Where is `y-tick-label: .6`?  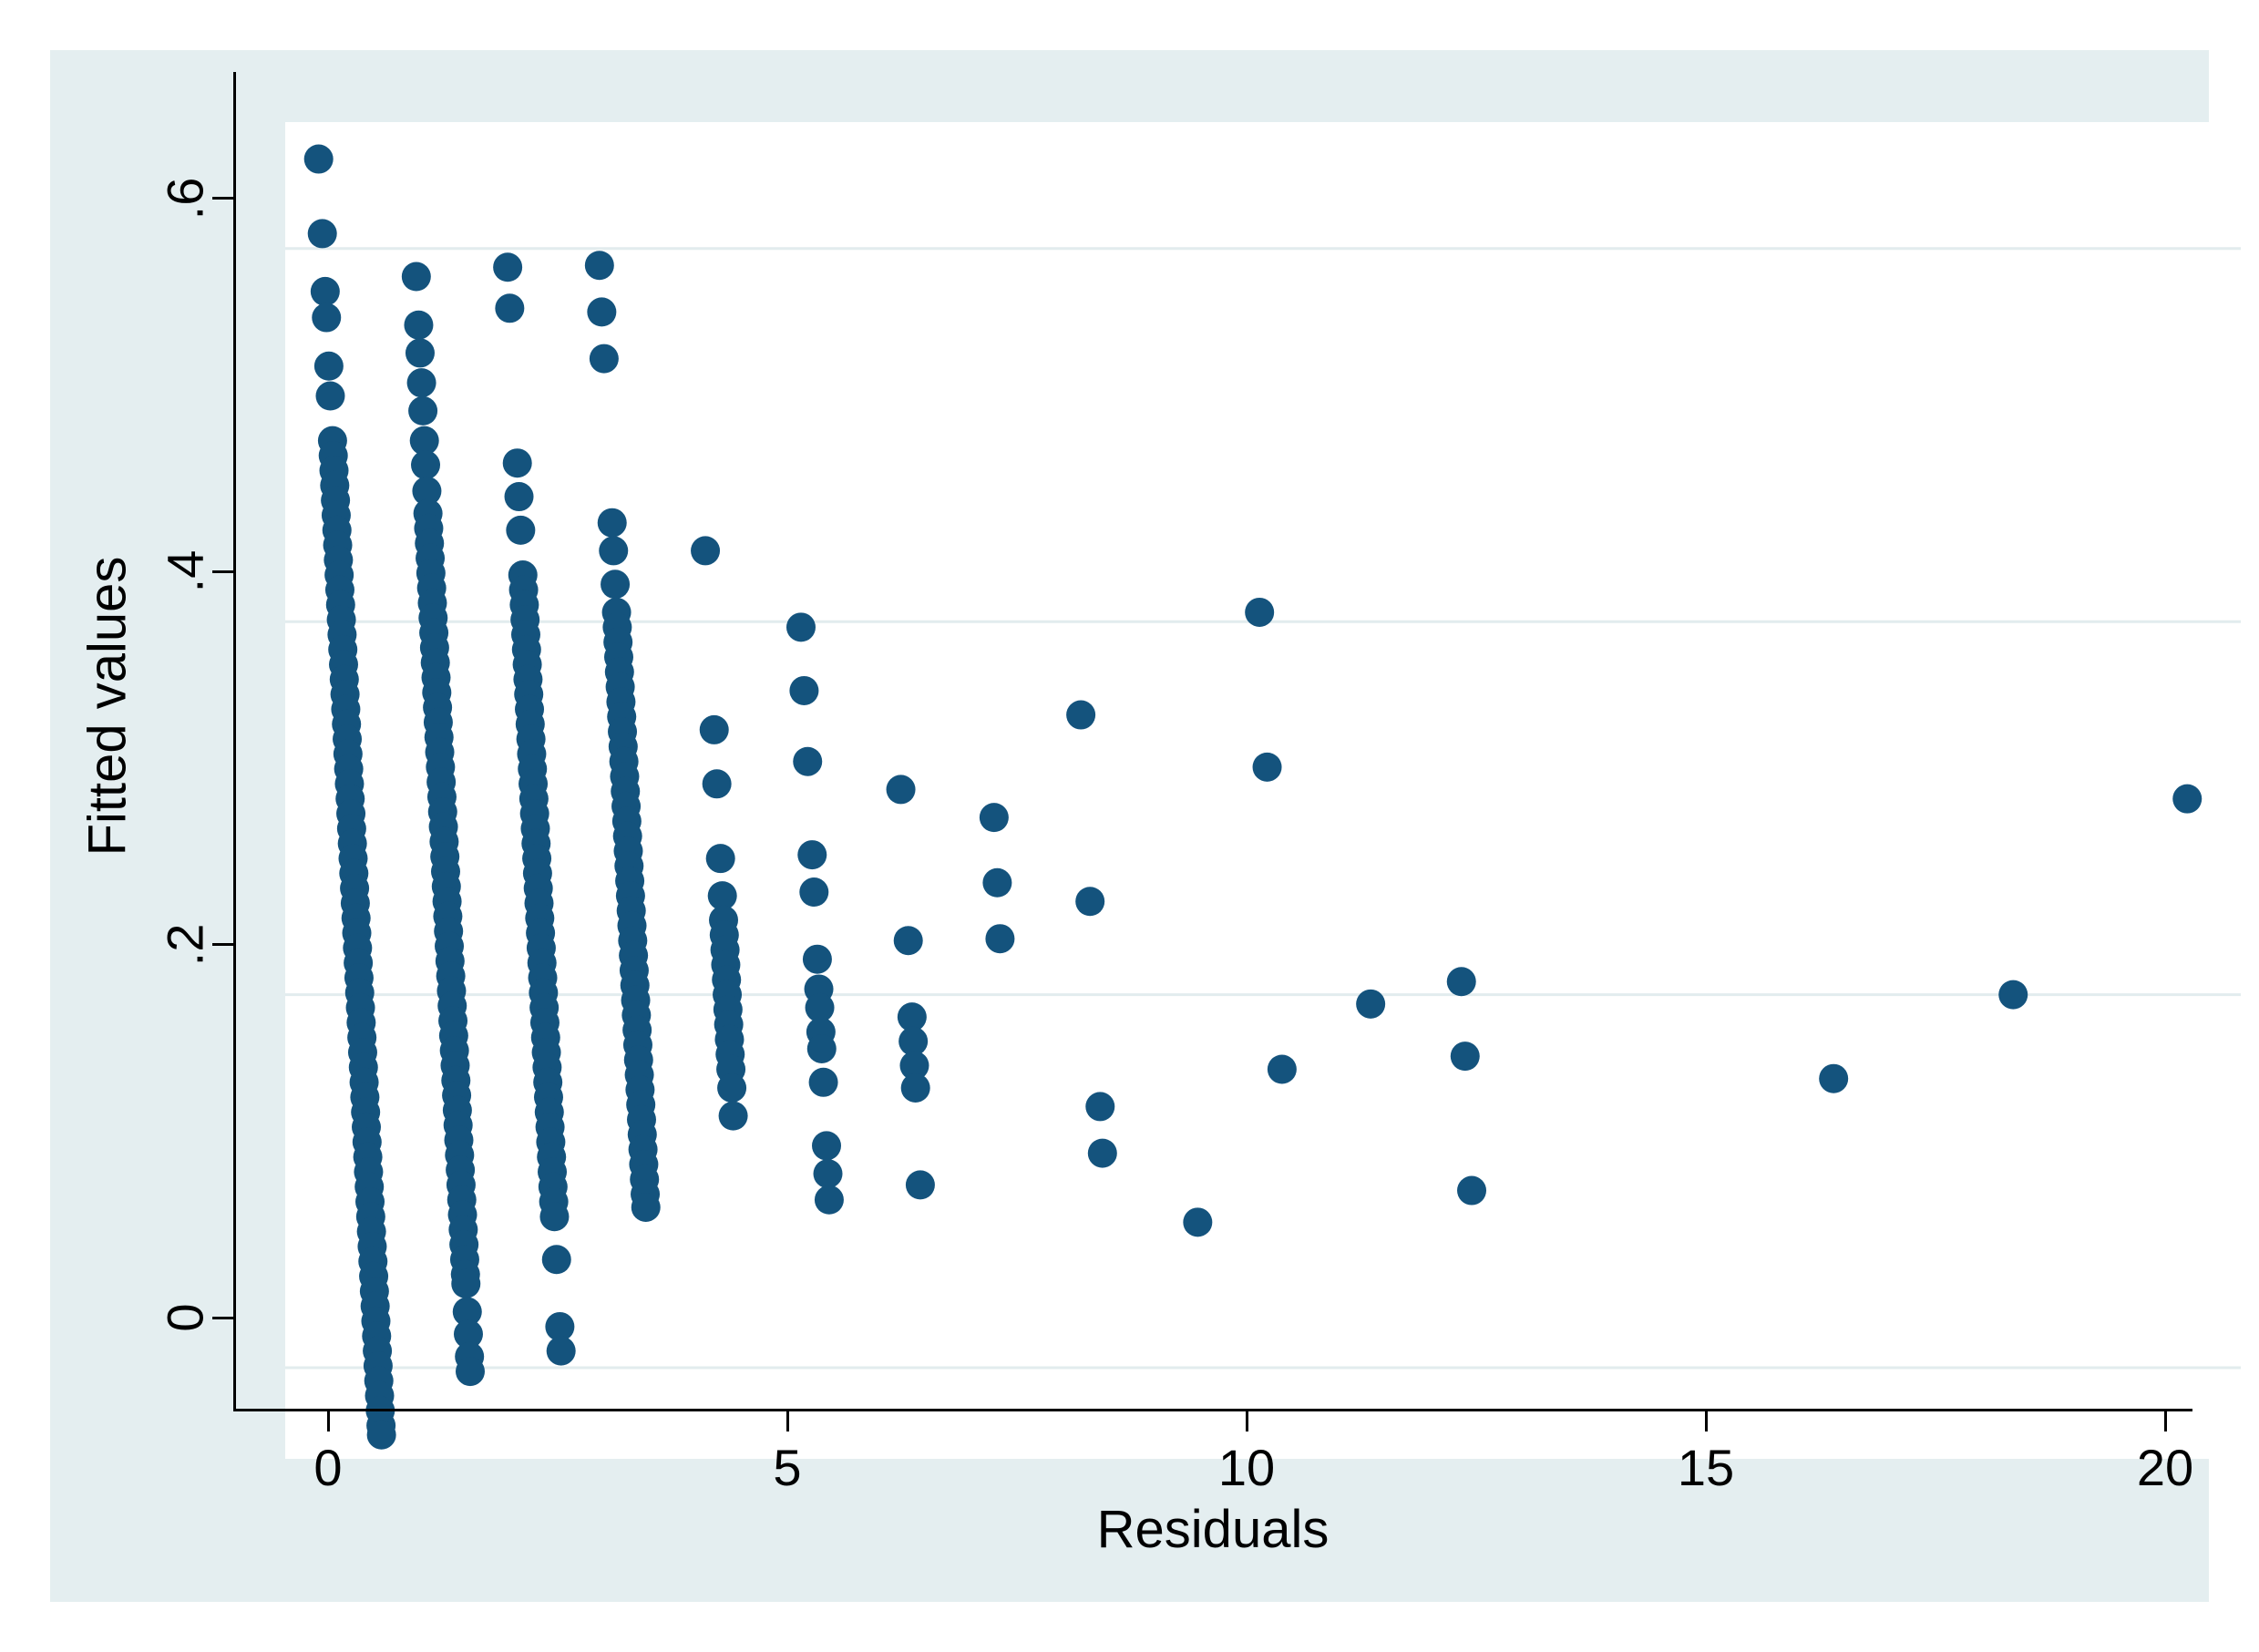 y-tick-label: .6 is located at coordinates (185, 199).